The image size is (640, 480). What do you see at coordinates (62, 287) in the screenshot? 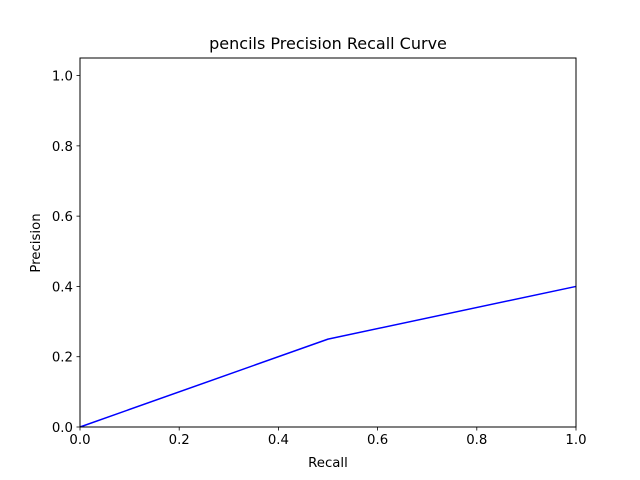
I see `y-tick-label: 0.4` at bounding box center [62, 287].